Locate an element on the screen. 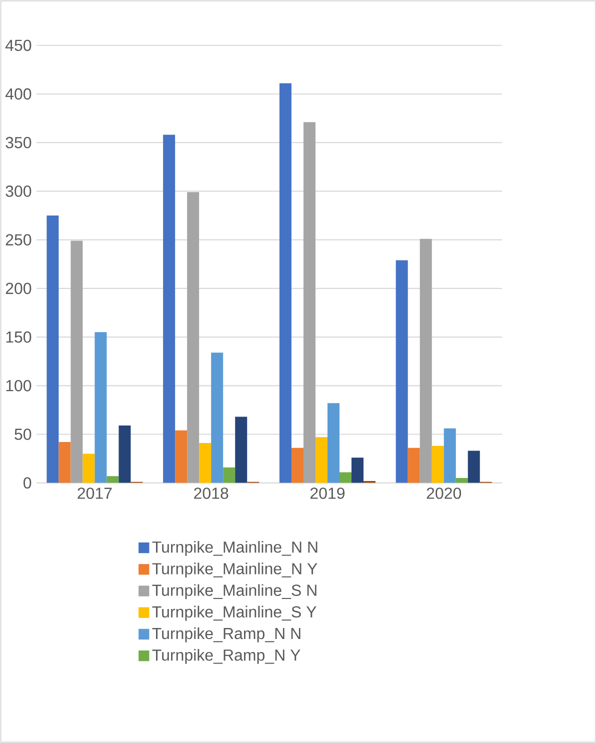  y-tick-label: 300 is located at coordinates (19, 191).